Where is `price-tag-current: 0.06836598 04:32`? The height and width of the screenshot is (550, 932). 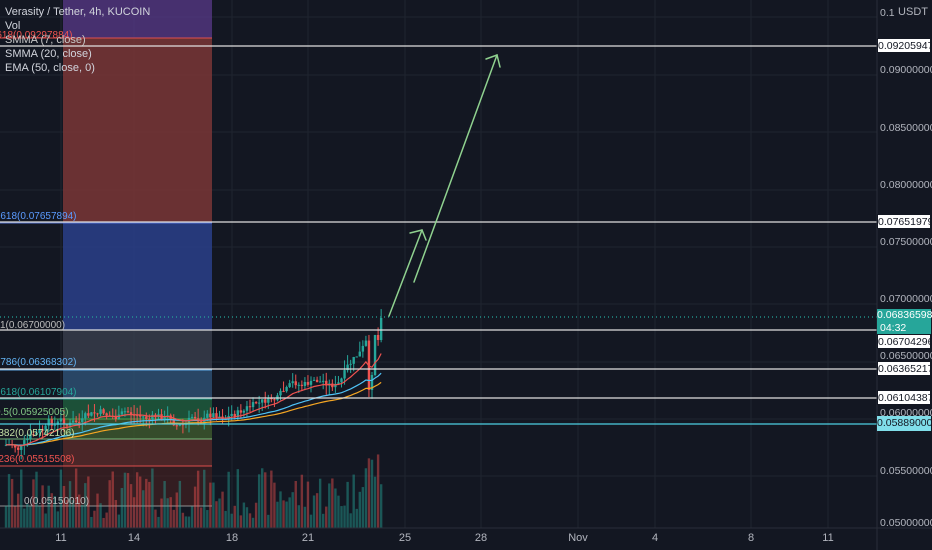 price-tag-current: 0.06836598 04:32 is located at coordinates (904, 322).